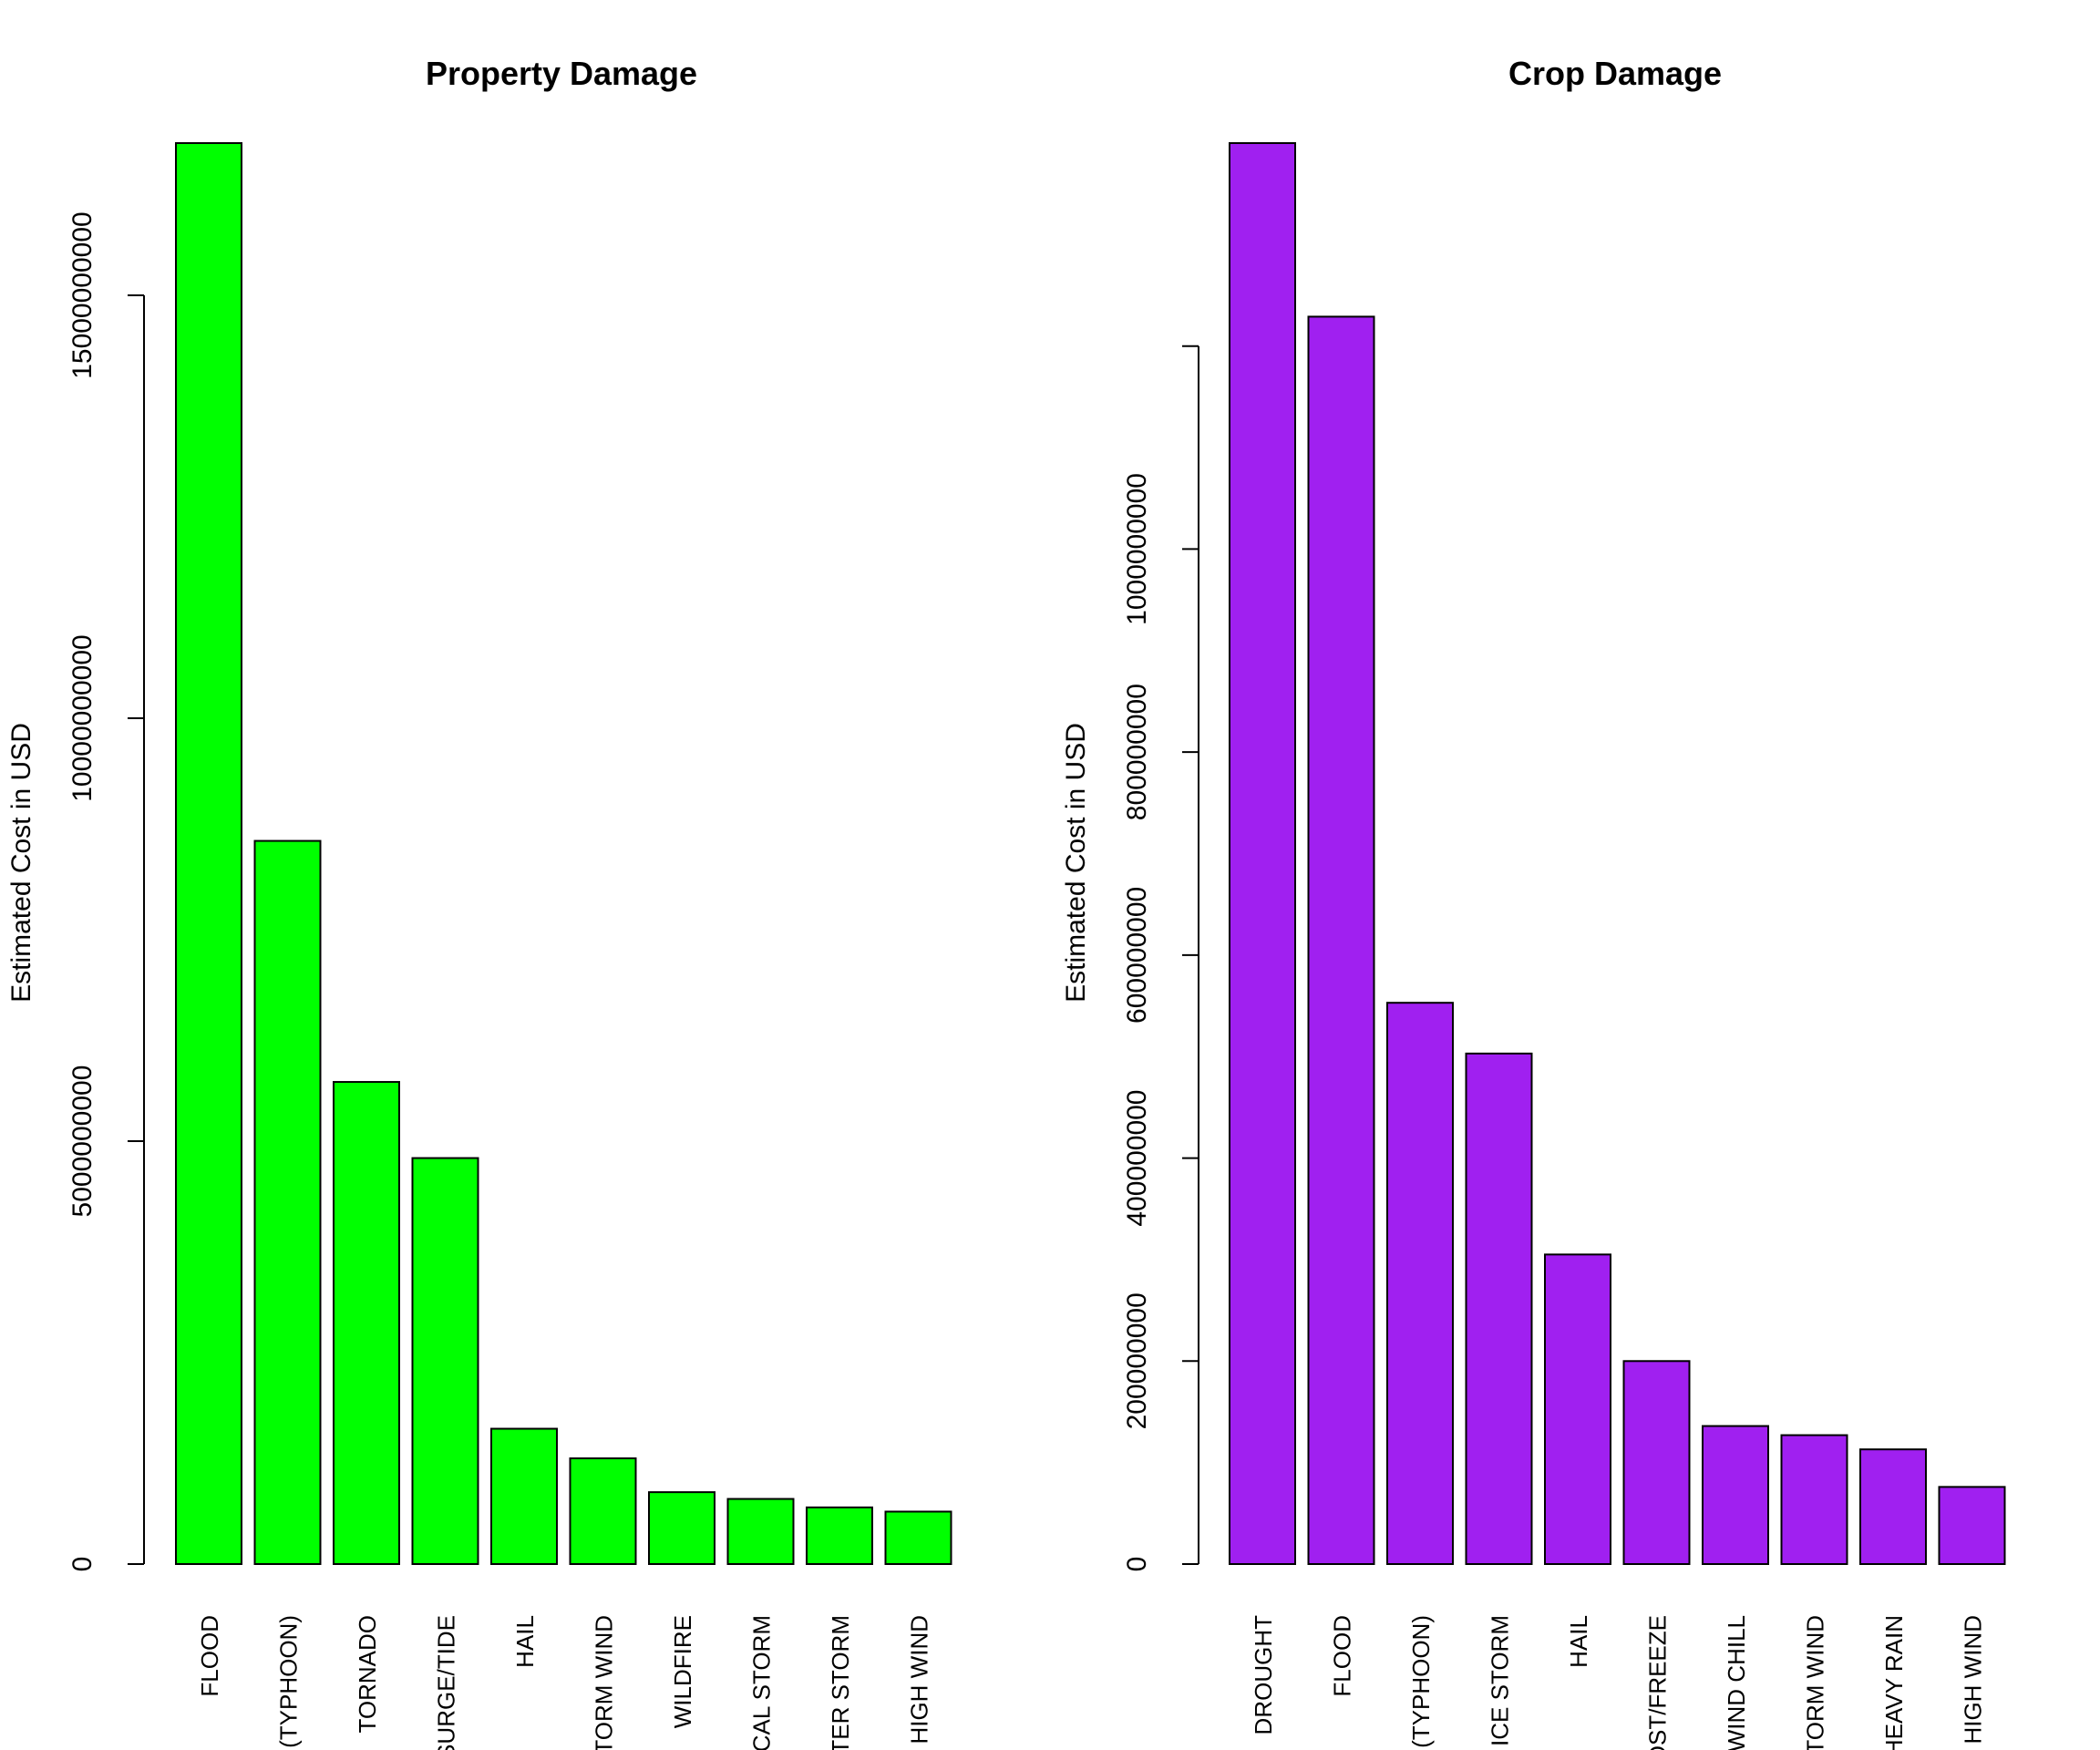 The width and height of the screenshot is (2100, 1750). I want to click on bar-ice-storm, so click(1499, 1308).